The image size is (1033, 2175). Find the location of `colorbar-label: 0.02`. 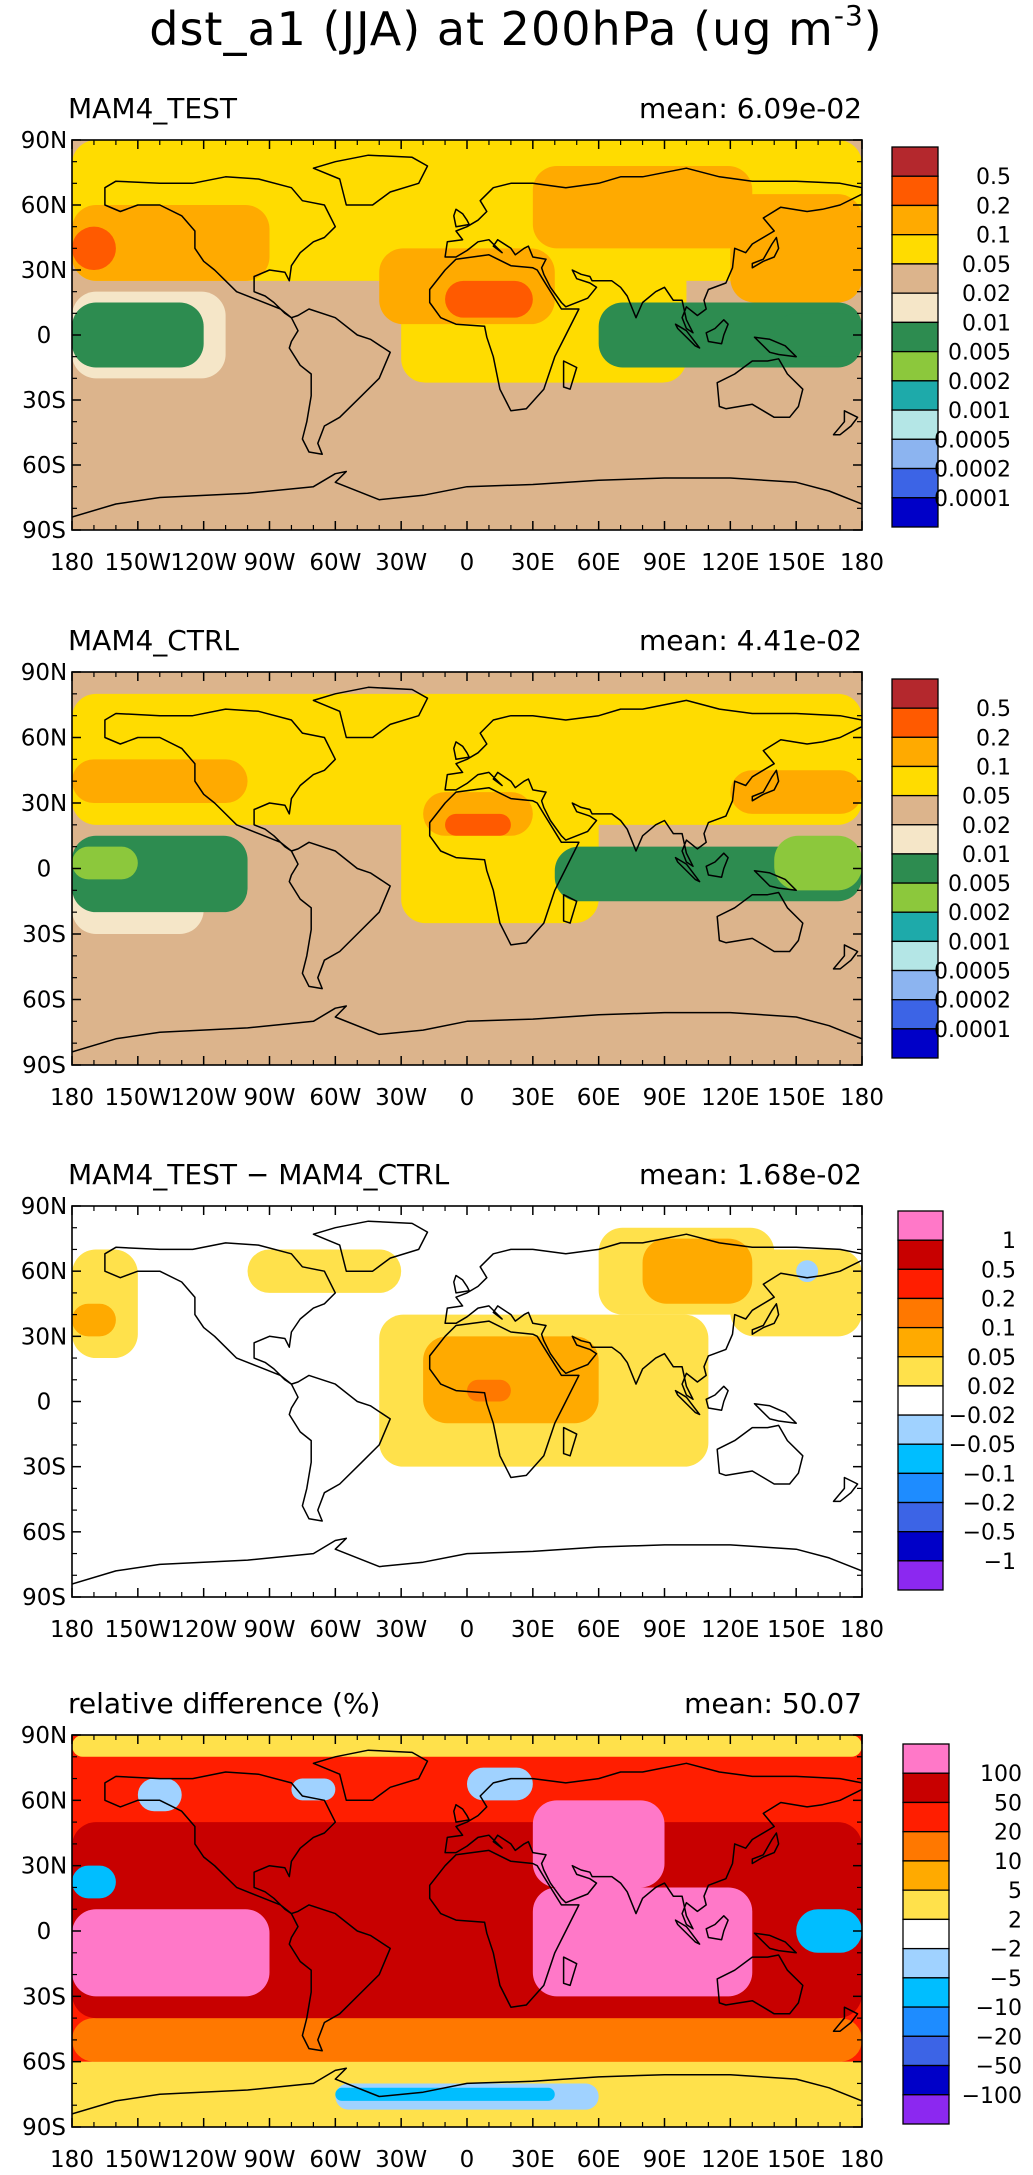

colorbar-label: 0.02 is located at coordinates (991, 1387).